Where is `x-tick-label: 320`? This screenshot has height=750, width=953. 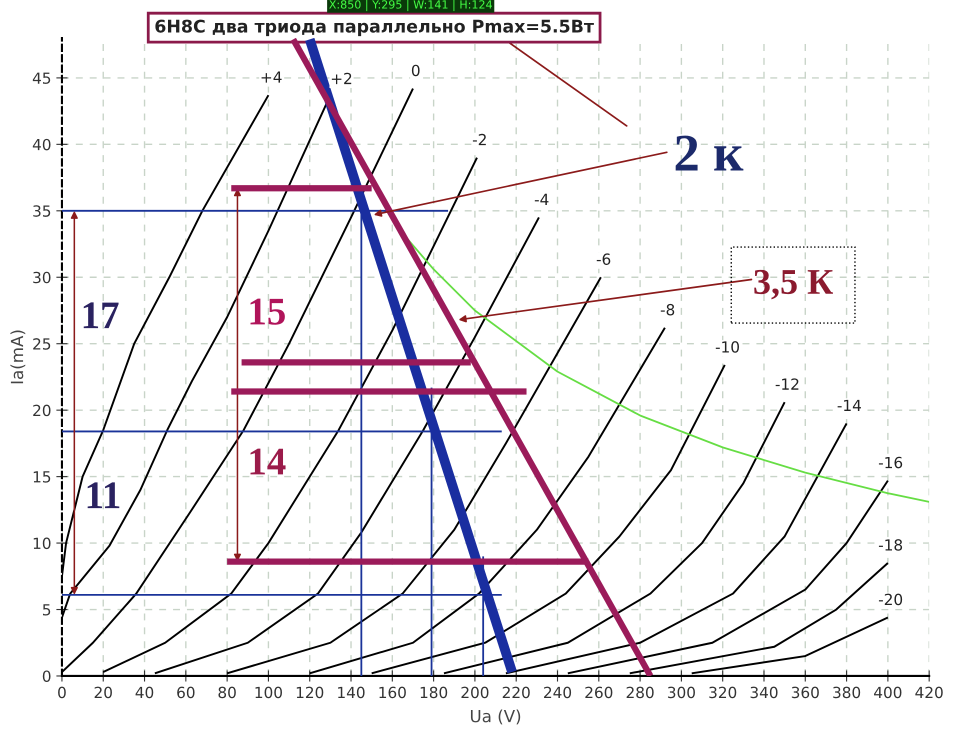
x-tick-label: 320 is located at coordinates (722, 692).